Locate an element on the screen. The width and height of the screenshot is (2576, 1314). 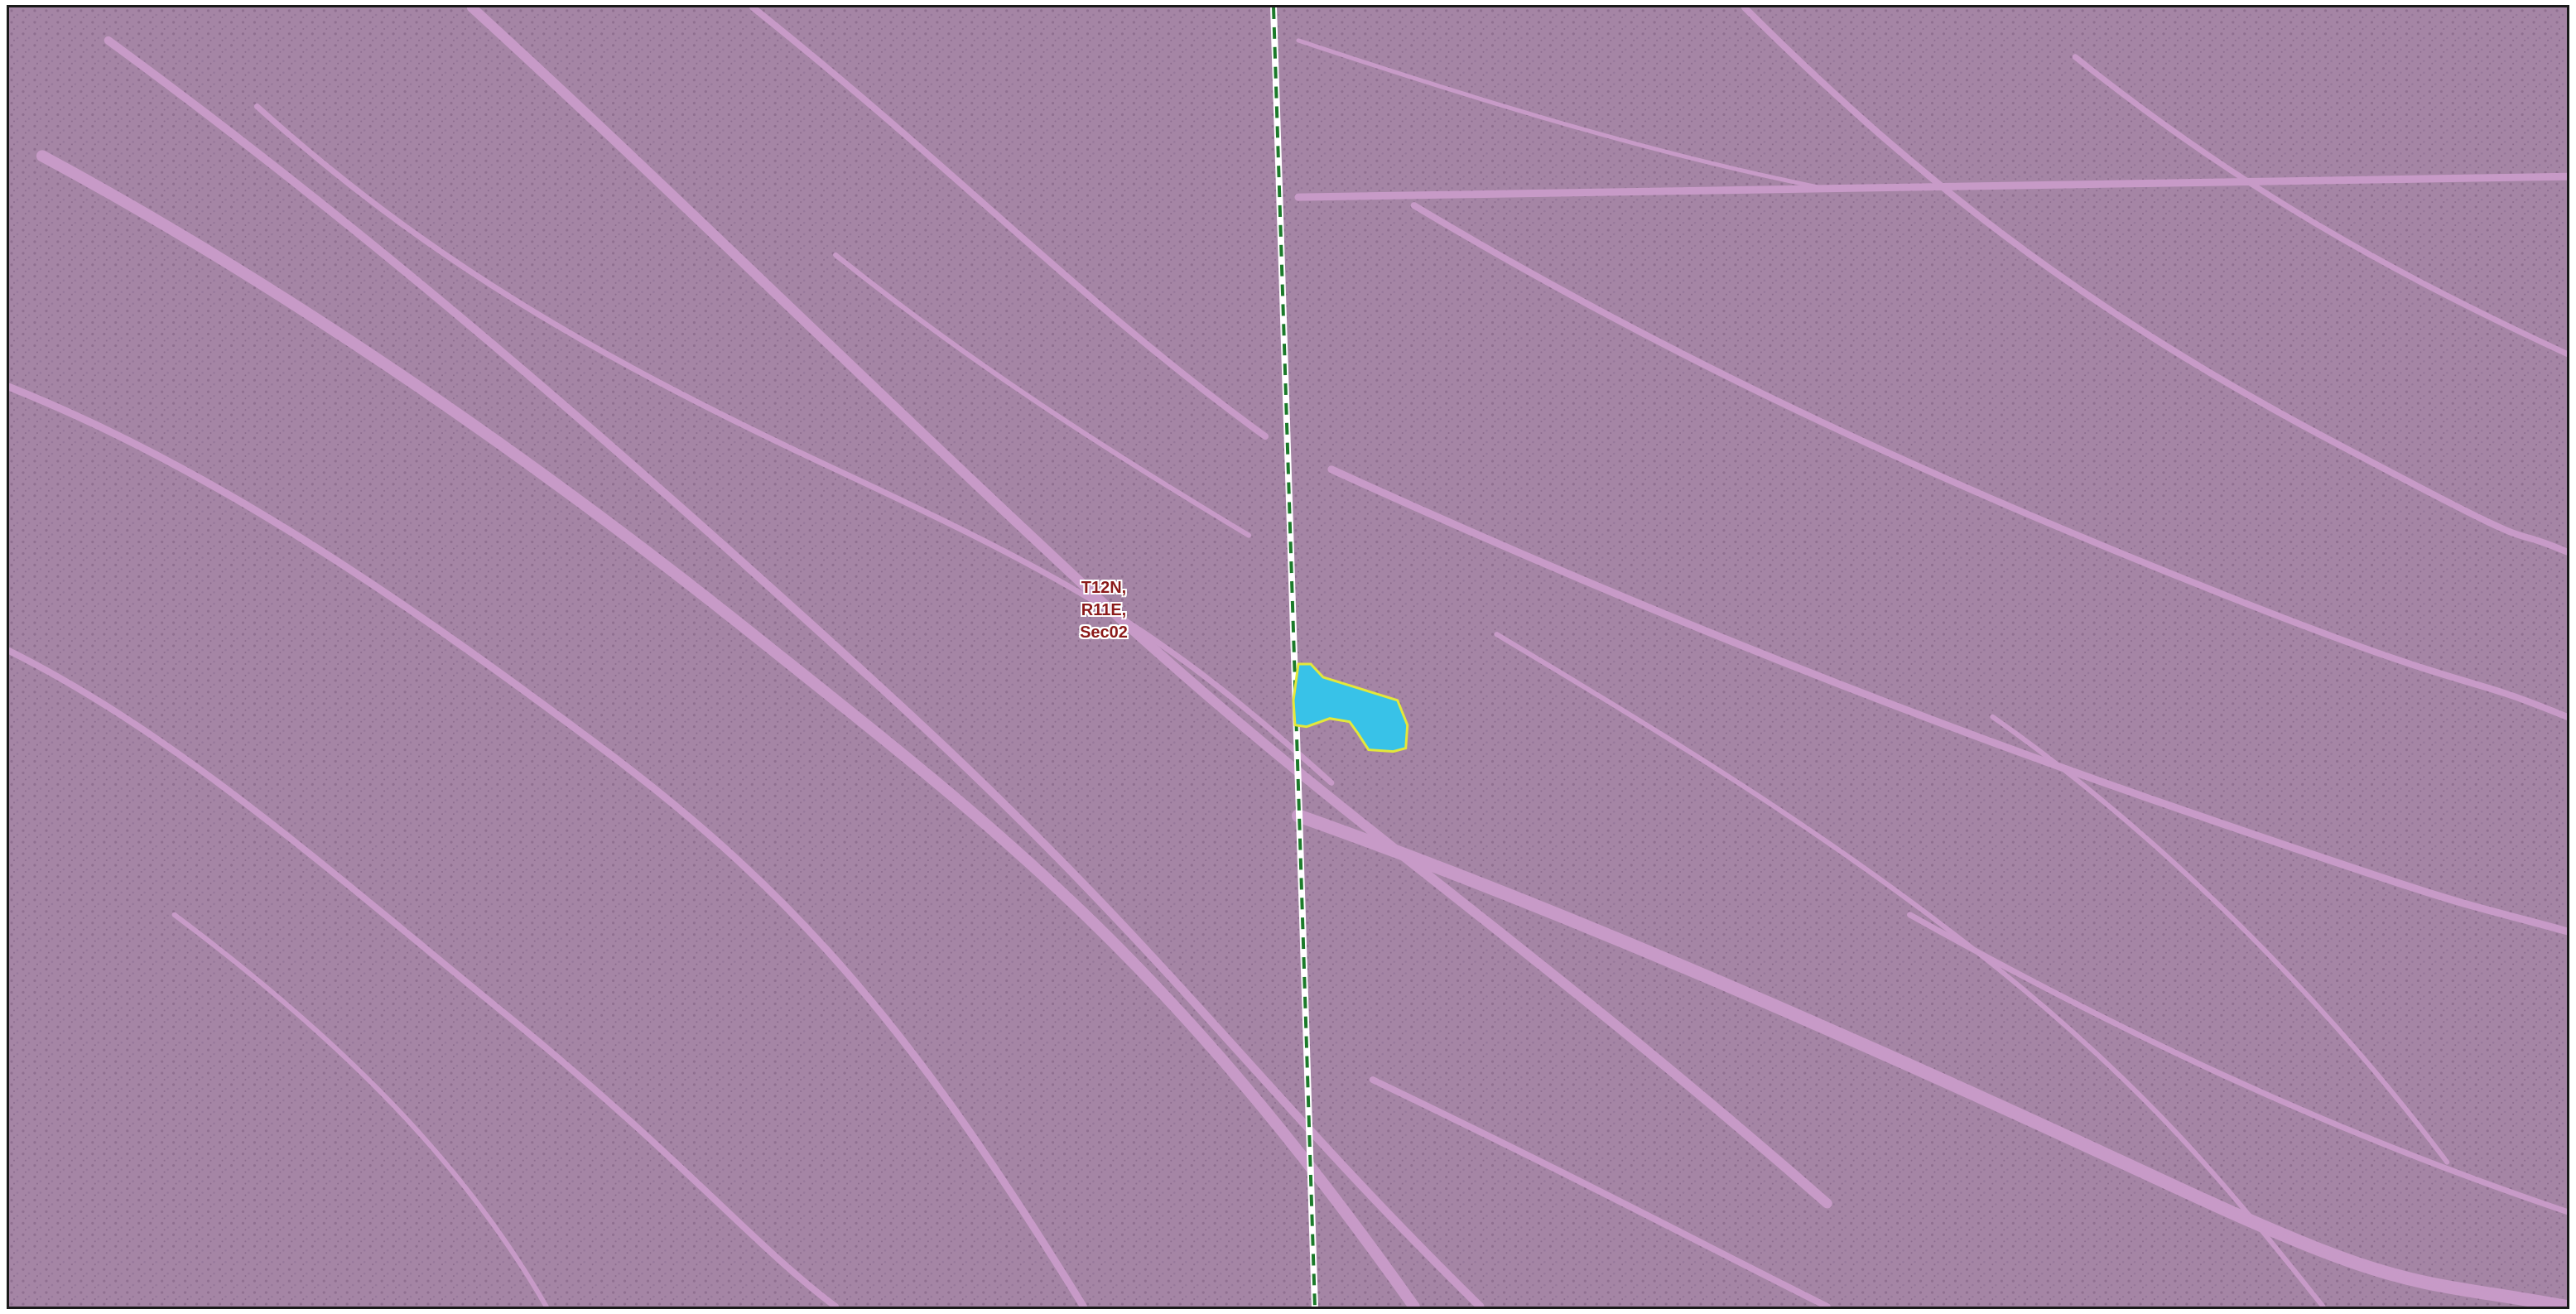
section-label-range: R11E, is located at coordinates (1104, 610).